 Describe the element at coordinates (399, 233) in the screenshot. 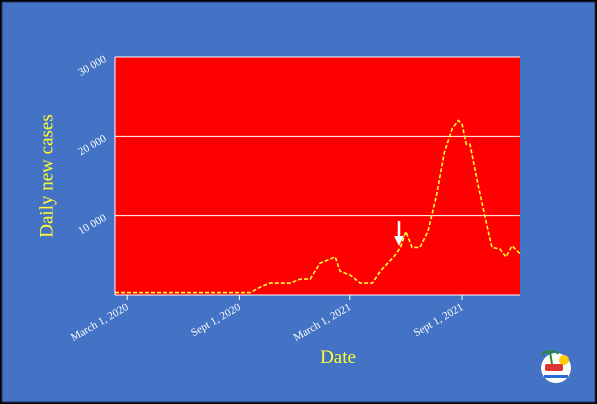

I see `arrow` at that location.